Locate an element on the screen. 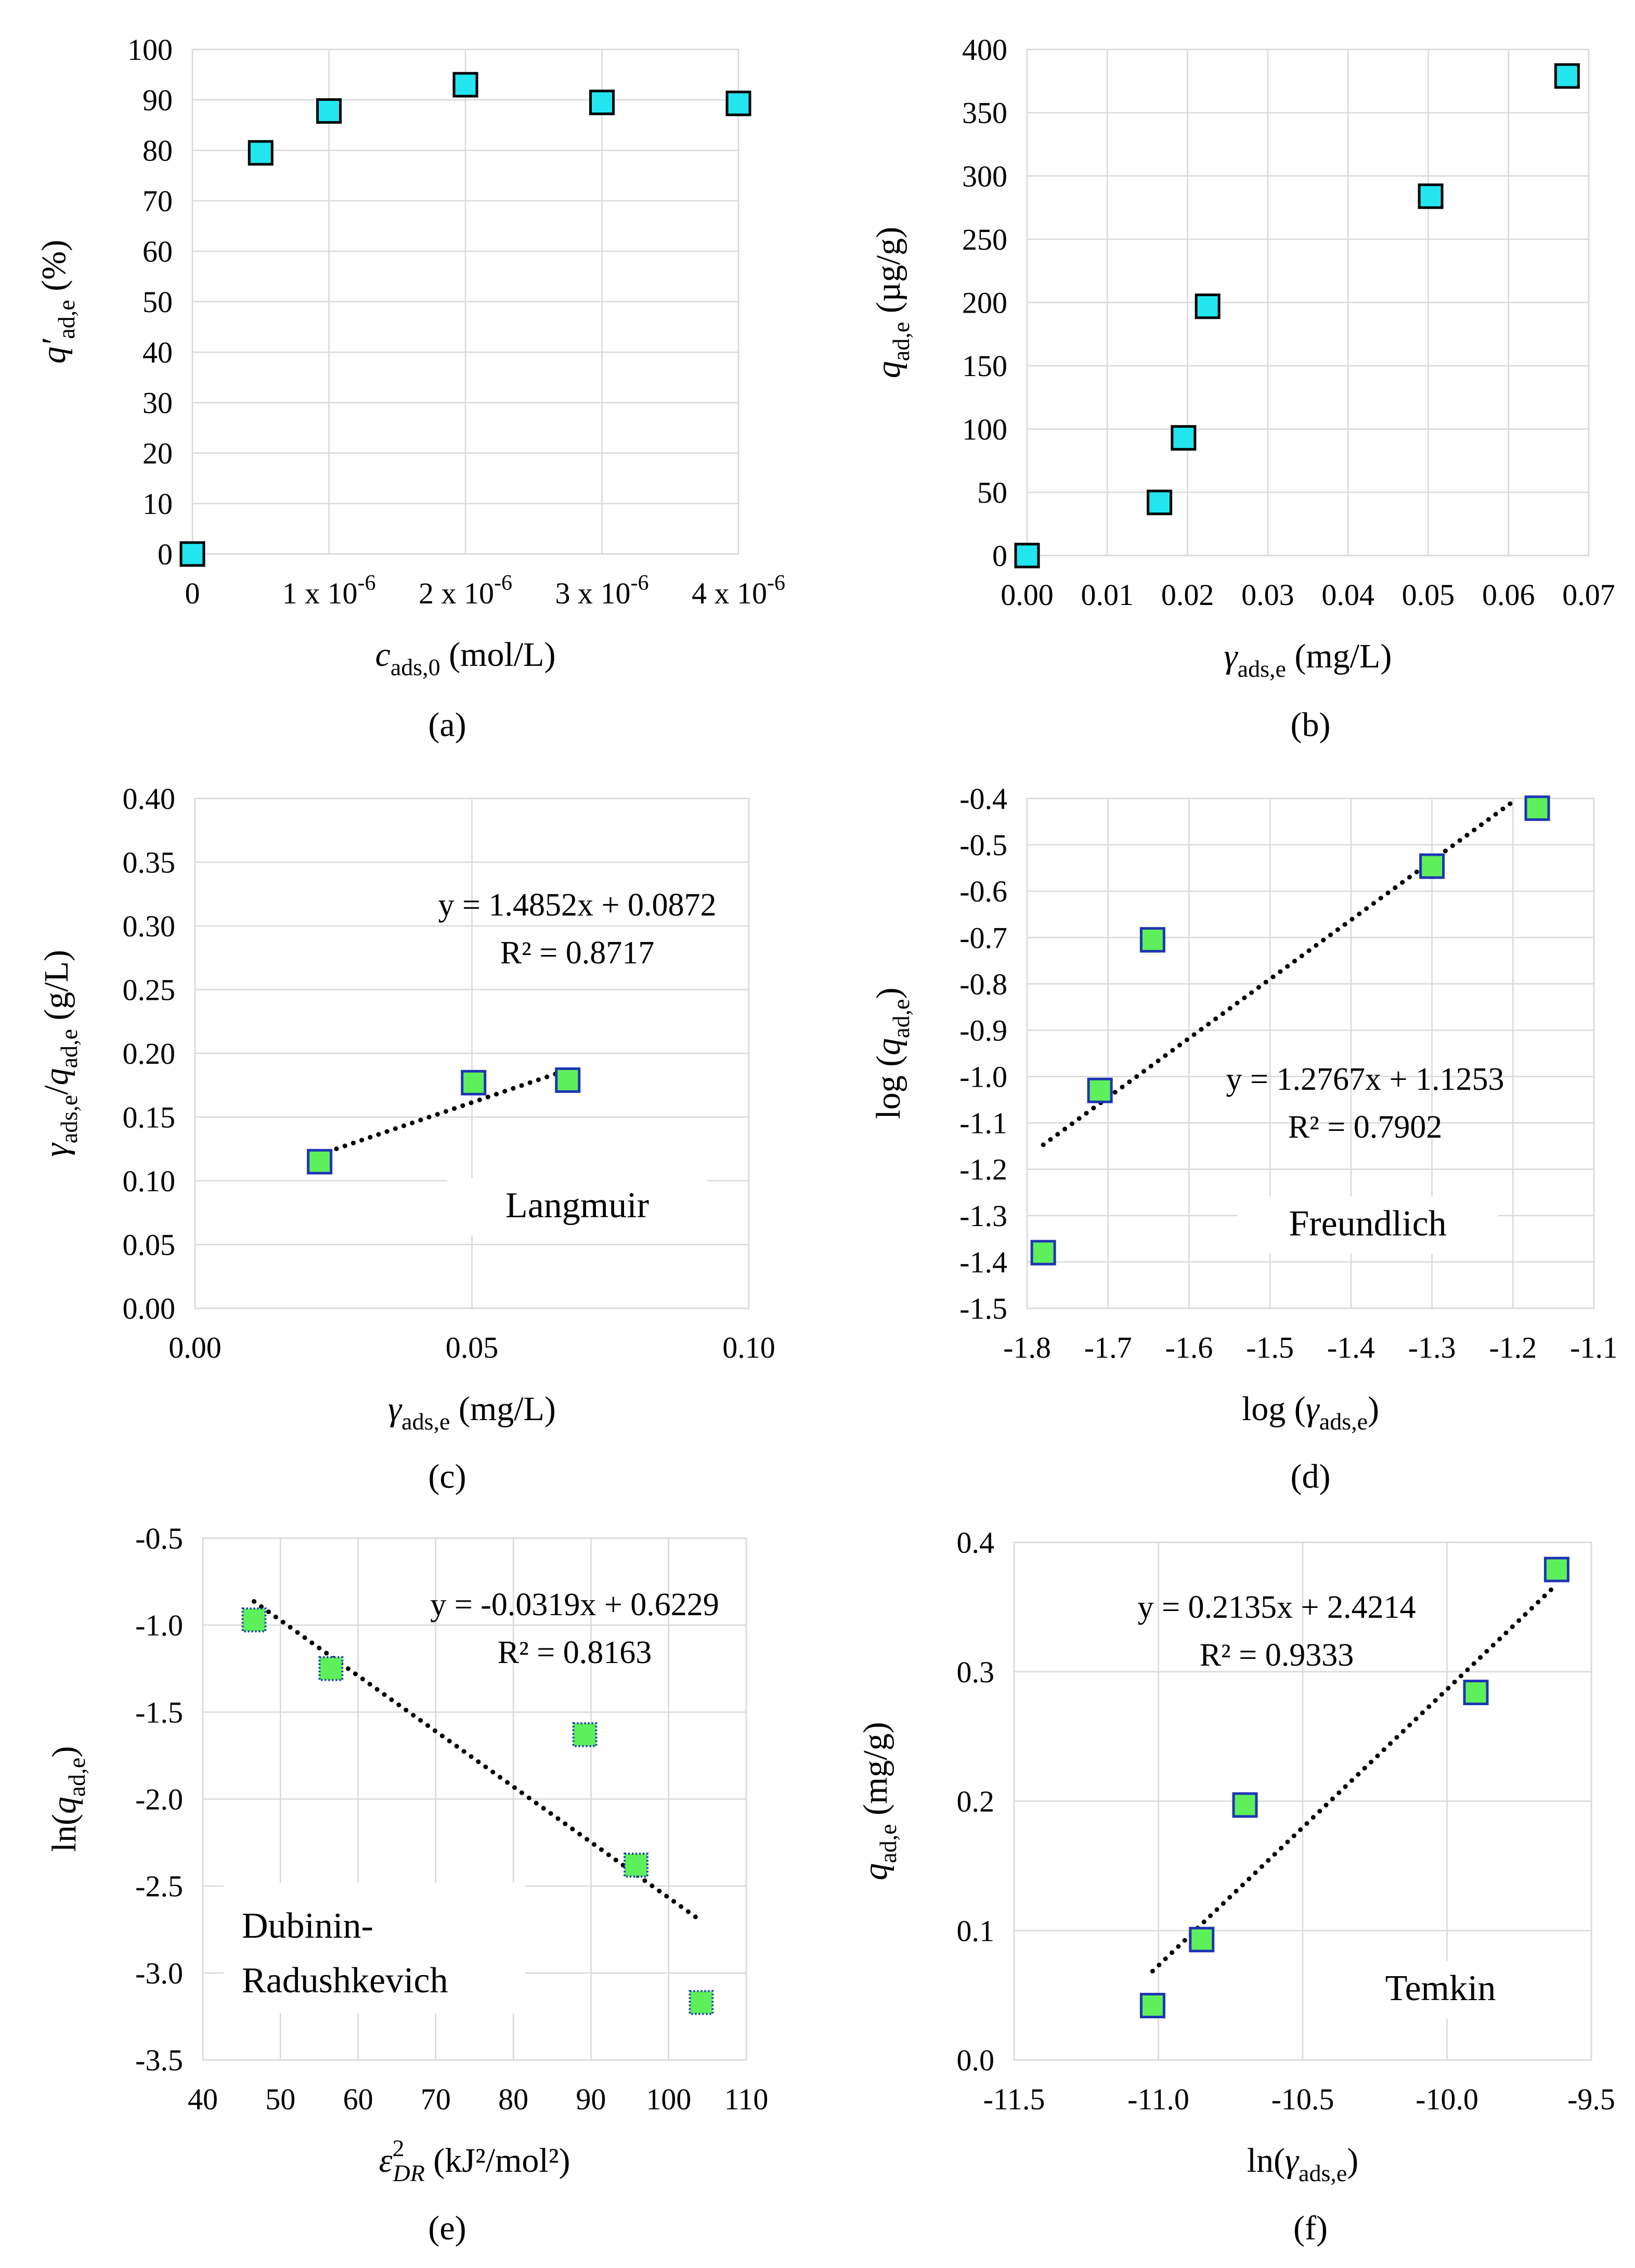 This screenshot has height=2268, width=1635. y-tick-label: -2.5 is located at coordinates (159, 1886).